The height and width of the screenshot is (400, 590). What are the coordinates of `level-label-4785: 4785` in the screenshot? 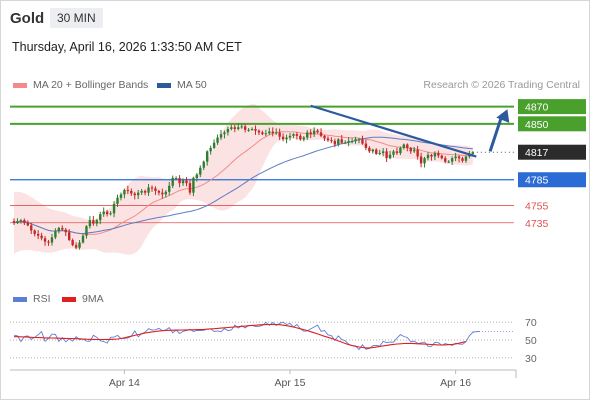 It's located at (552, 180).